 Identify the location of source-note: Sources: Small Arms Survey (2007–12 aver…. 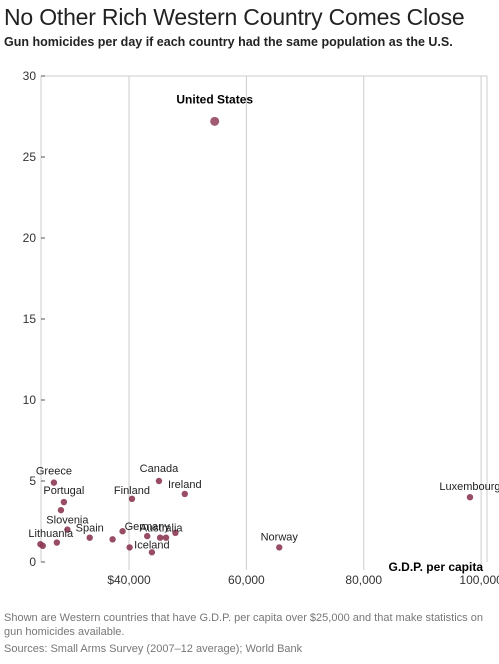
(153, 649).